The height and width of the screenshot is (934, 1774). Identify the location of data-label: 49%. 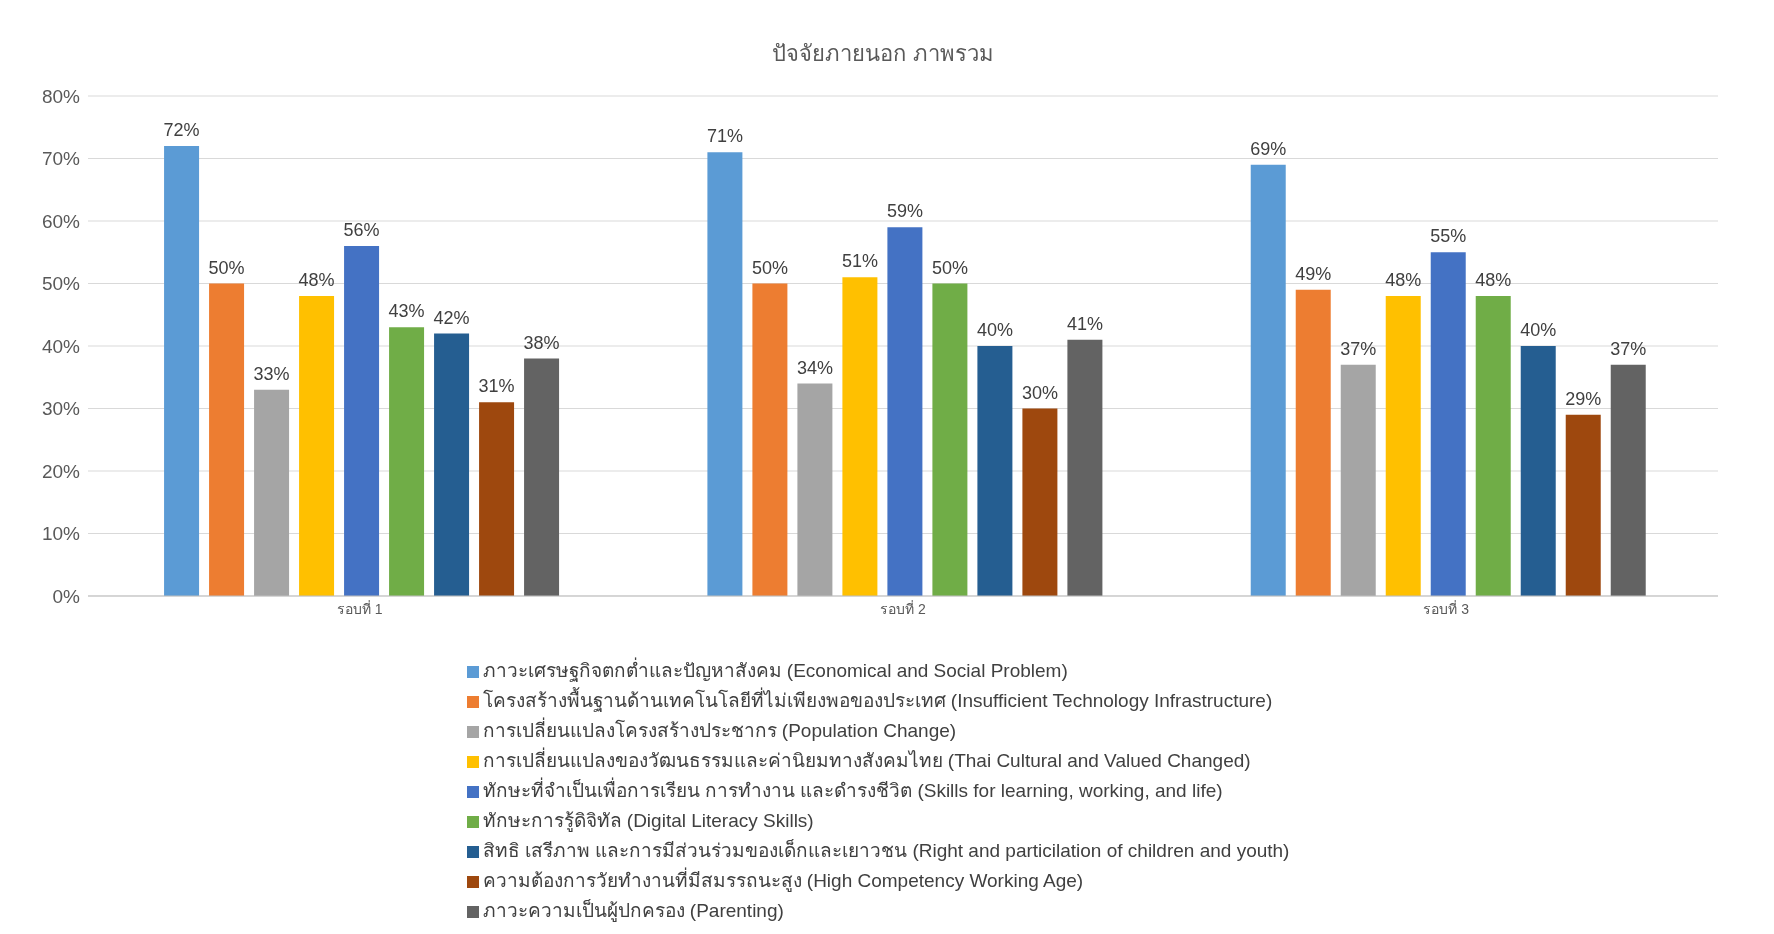
(1313, 273).